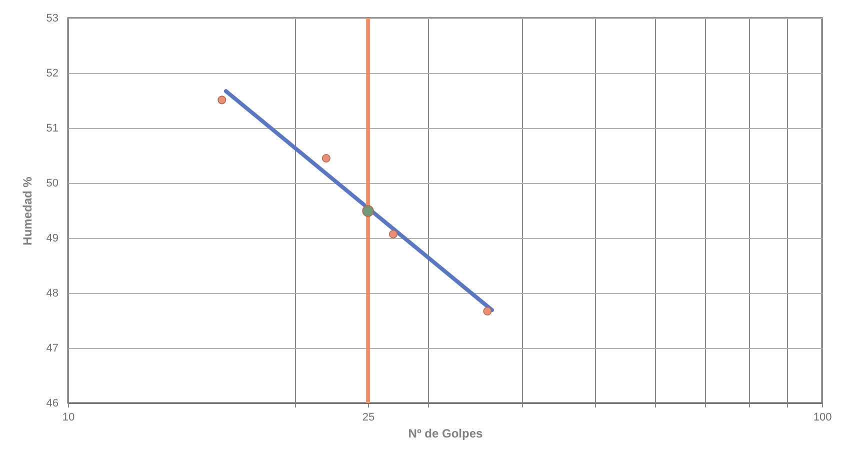  I want to click on y-tick-label: 52, so click(52, 74).